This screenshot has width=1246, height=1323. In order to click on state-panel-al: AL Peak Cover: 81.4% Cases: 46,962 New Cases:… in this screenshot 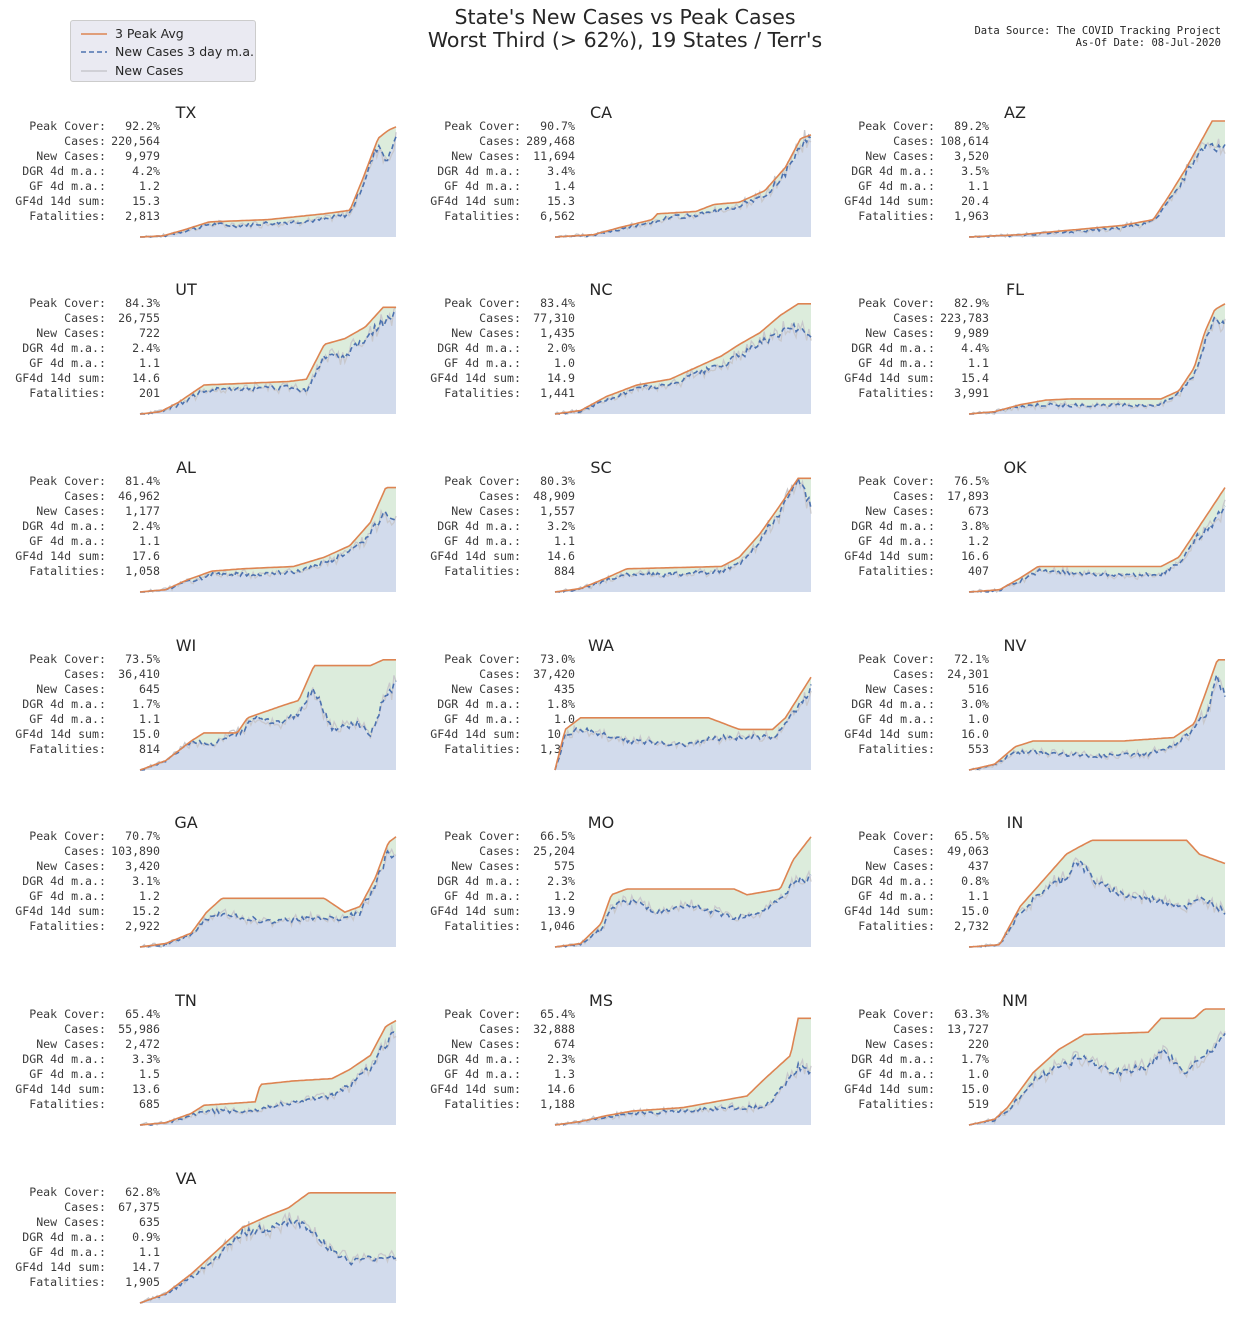, I will do `click(205, 532)`.